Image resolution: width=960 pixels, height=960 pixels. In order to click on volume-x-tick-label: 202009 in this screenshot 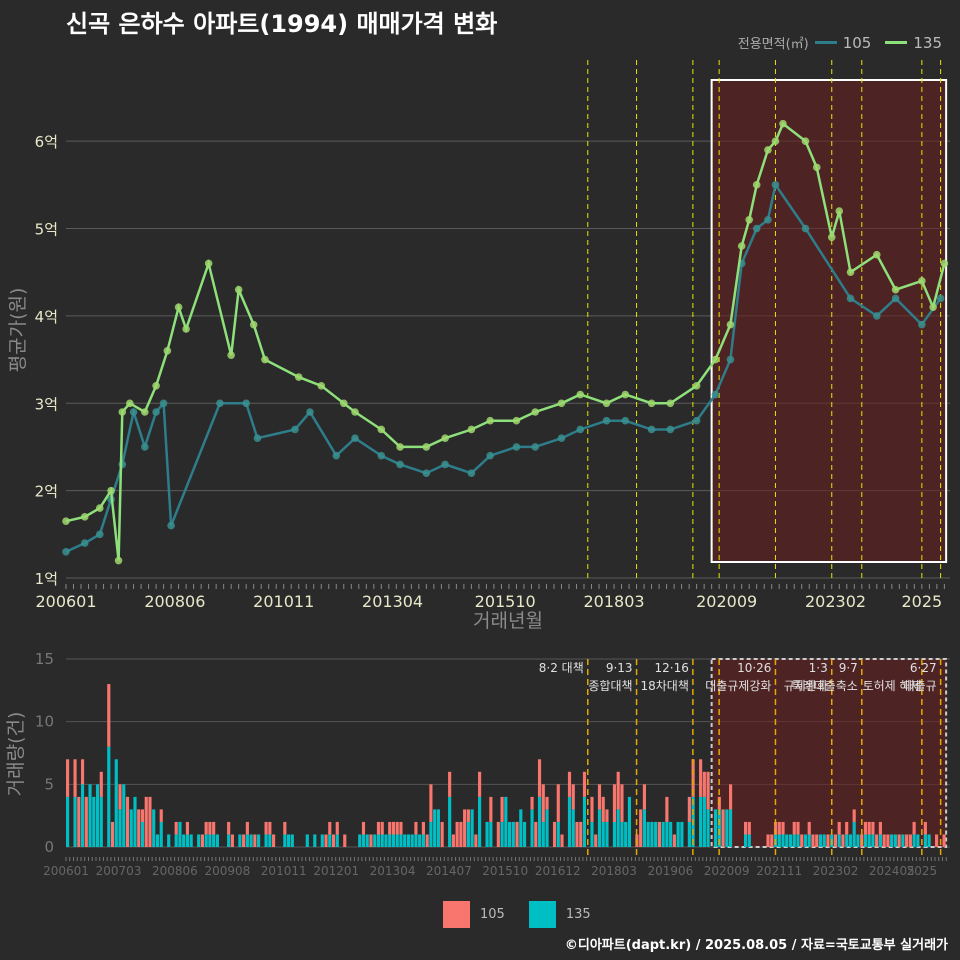, I will do `click(727, 871)`.